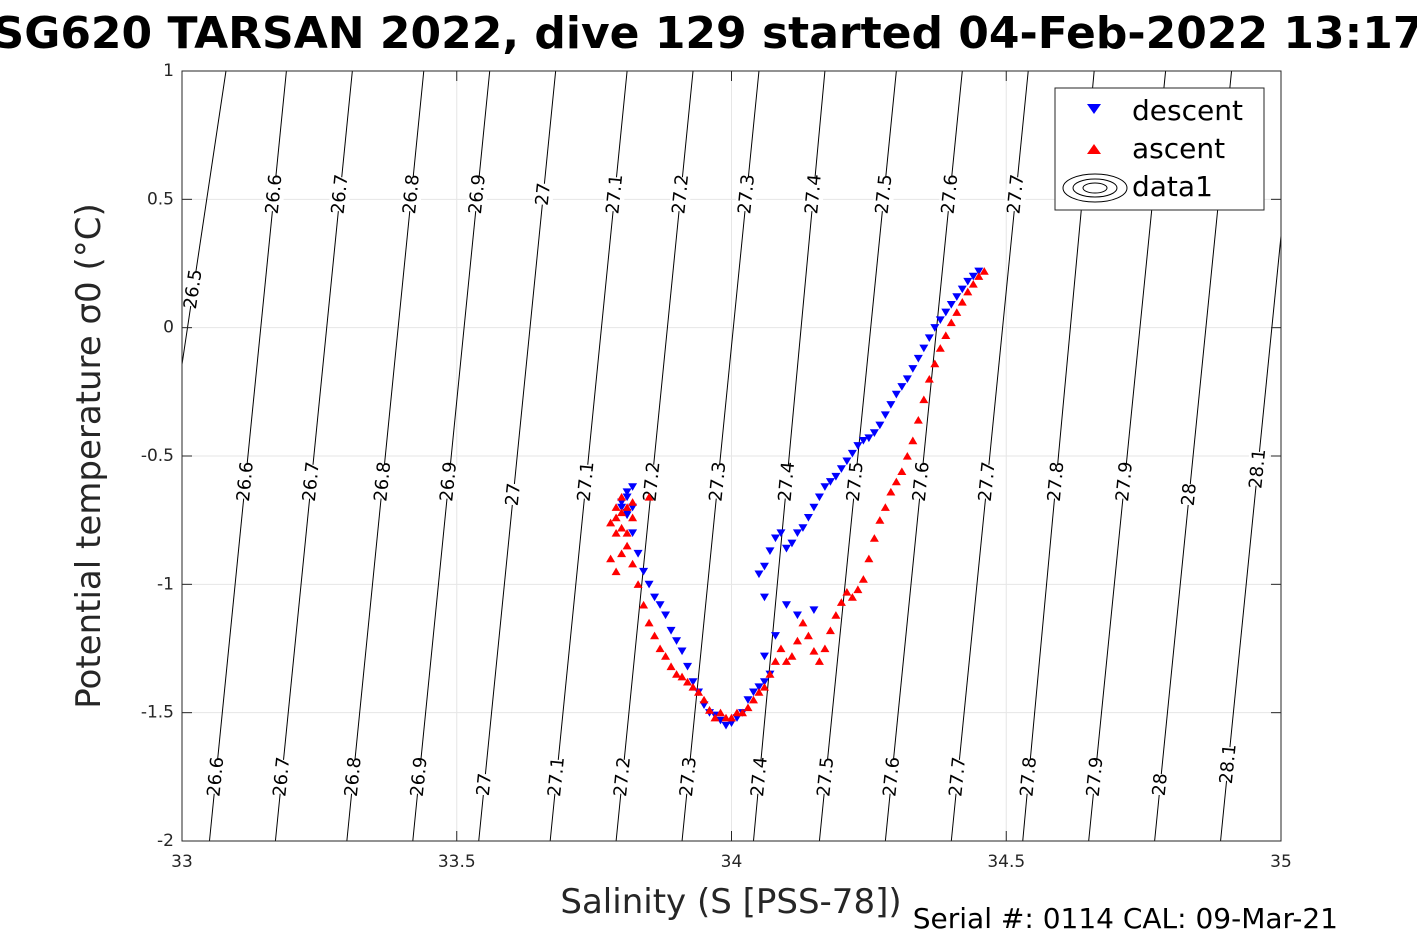 This screenshot has height=945, width=1417. What do you see at coordinates (1172, 186) in the screenshot?
I see `legend-data1-label: data1` at bounding box center [1172, 186].